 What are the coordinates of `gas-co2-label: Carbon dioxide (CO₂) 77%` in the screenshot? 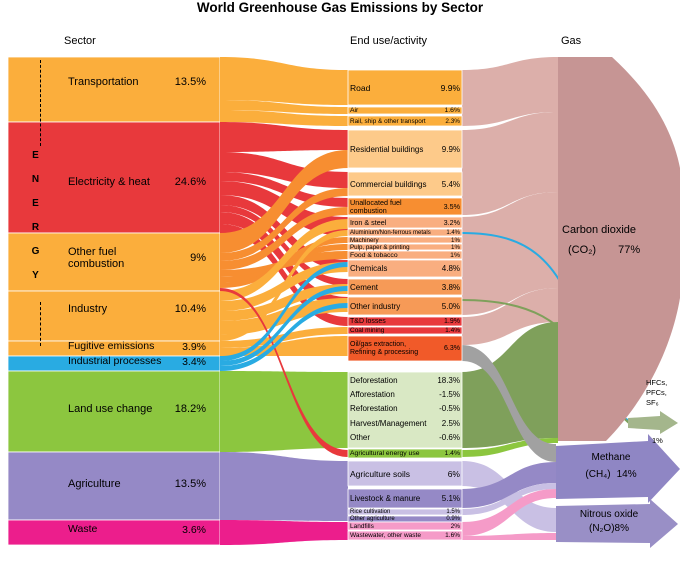 It's located at (618, 240).